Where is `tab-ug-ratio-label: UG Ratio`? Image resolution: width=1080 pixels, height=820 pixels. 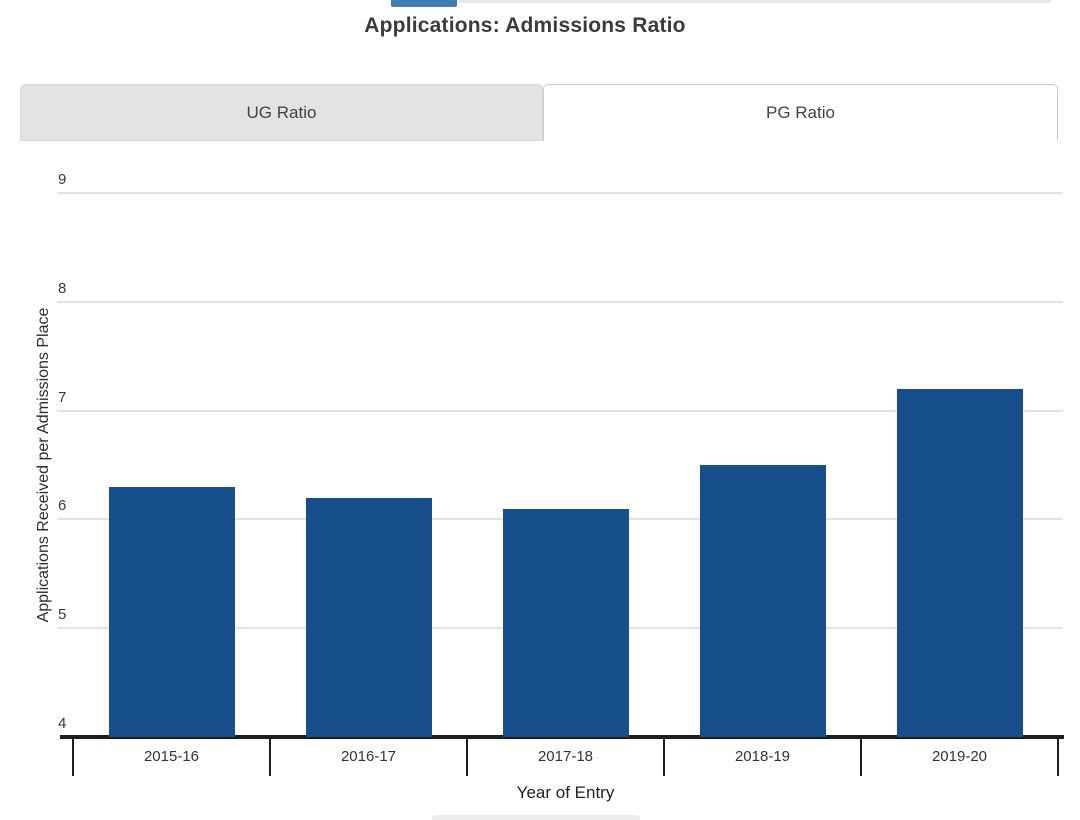 tab-ug-ratio-label: UG Ratio is located at coordinates (281, 112).